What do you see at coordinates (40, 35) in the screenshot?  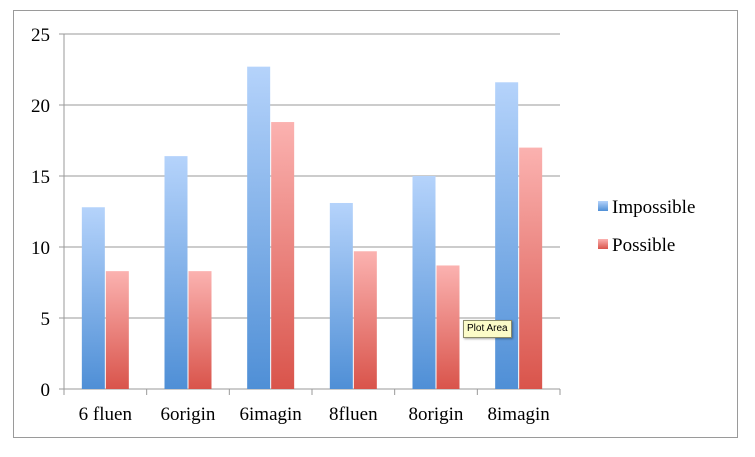 I see `y-tick-label: 25` at bounding box center [40, 35].